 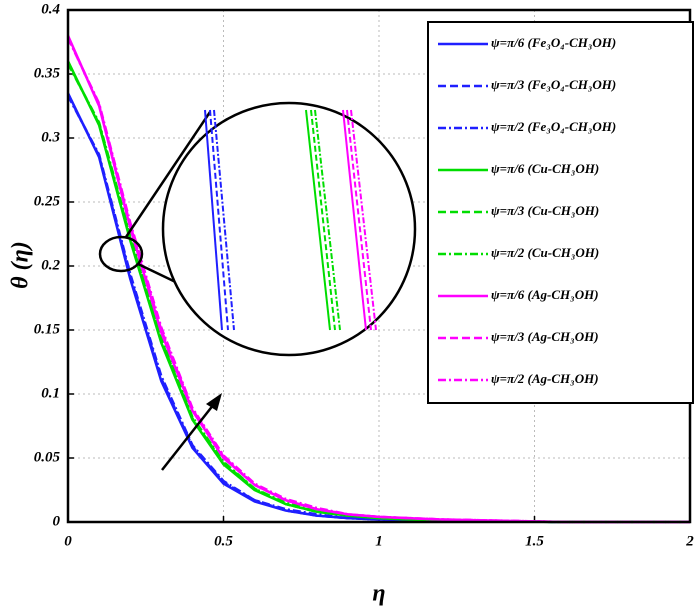 What do you see at coordinates (553, 126) in the screenshot?
I see `legend-label: ψ=π/2 (Fe₃O₄-CH₃OH)` at bounding box center [553, 126].